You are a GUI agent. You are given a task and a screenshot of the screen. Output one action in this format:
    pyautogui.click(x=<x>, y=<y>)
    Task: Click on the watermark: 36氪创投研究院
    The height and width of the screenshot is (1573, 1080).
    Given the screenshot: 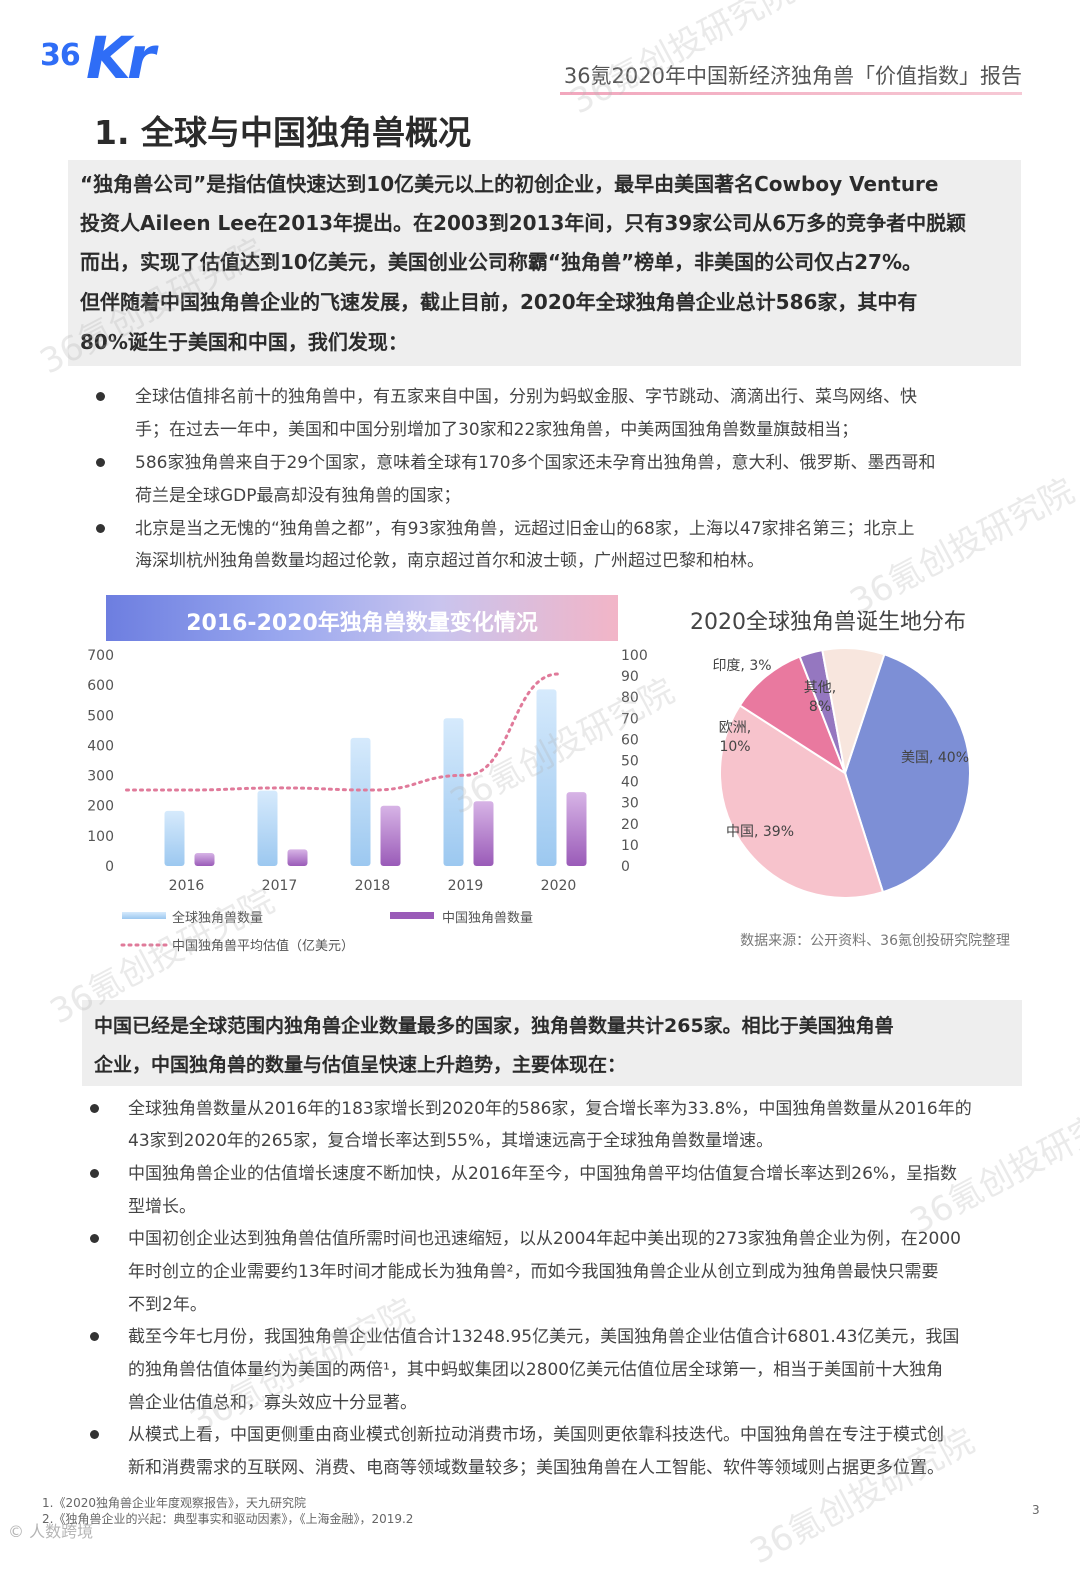 What is the action you would take?
    pyautogui.click(x=961, y=546)
    